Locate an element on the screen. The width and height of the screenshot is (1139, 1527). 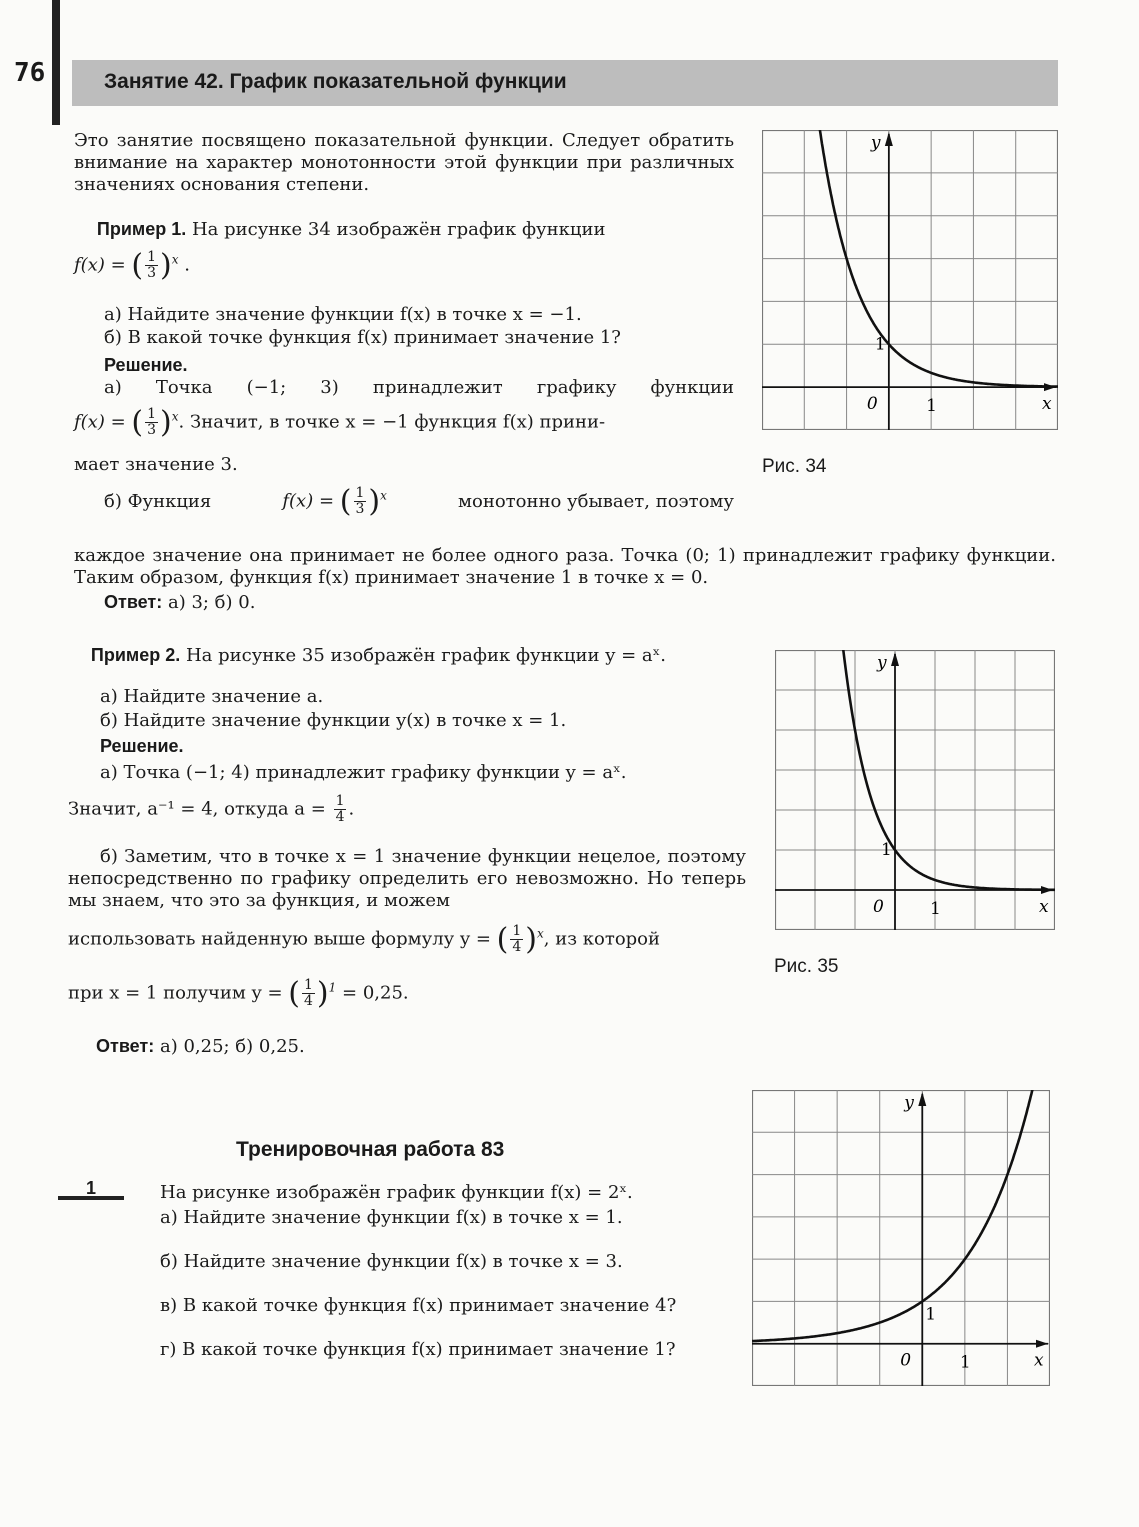
formula-prefix: f(x) = is located at coordinates (100, 265).